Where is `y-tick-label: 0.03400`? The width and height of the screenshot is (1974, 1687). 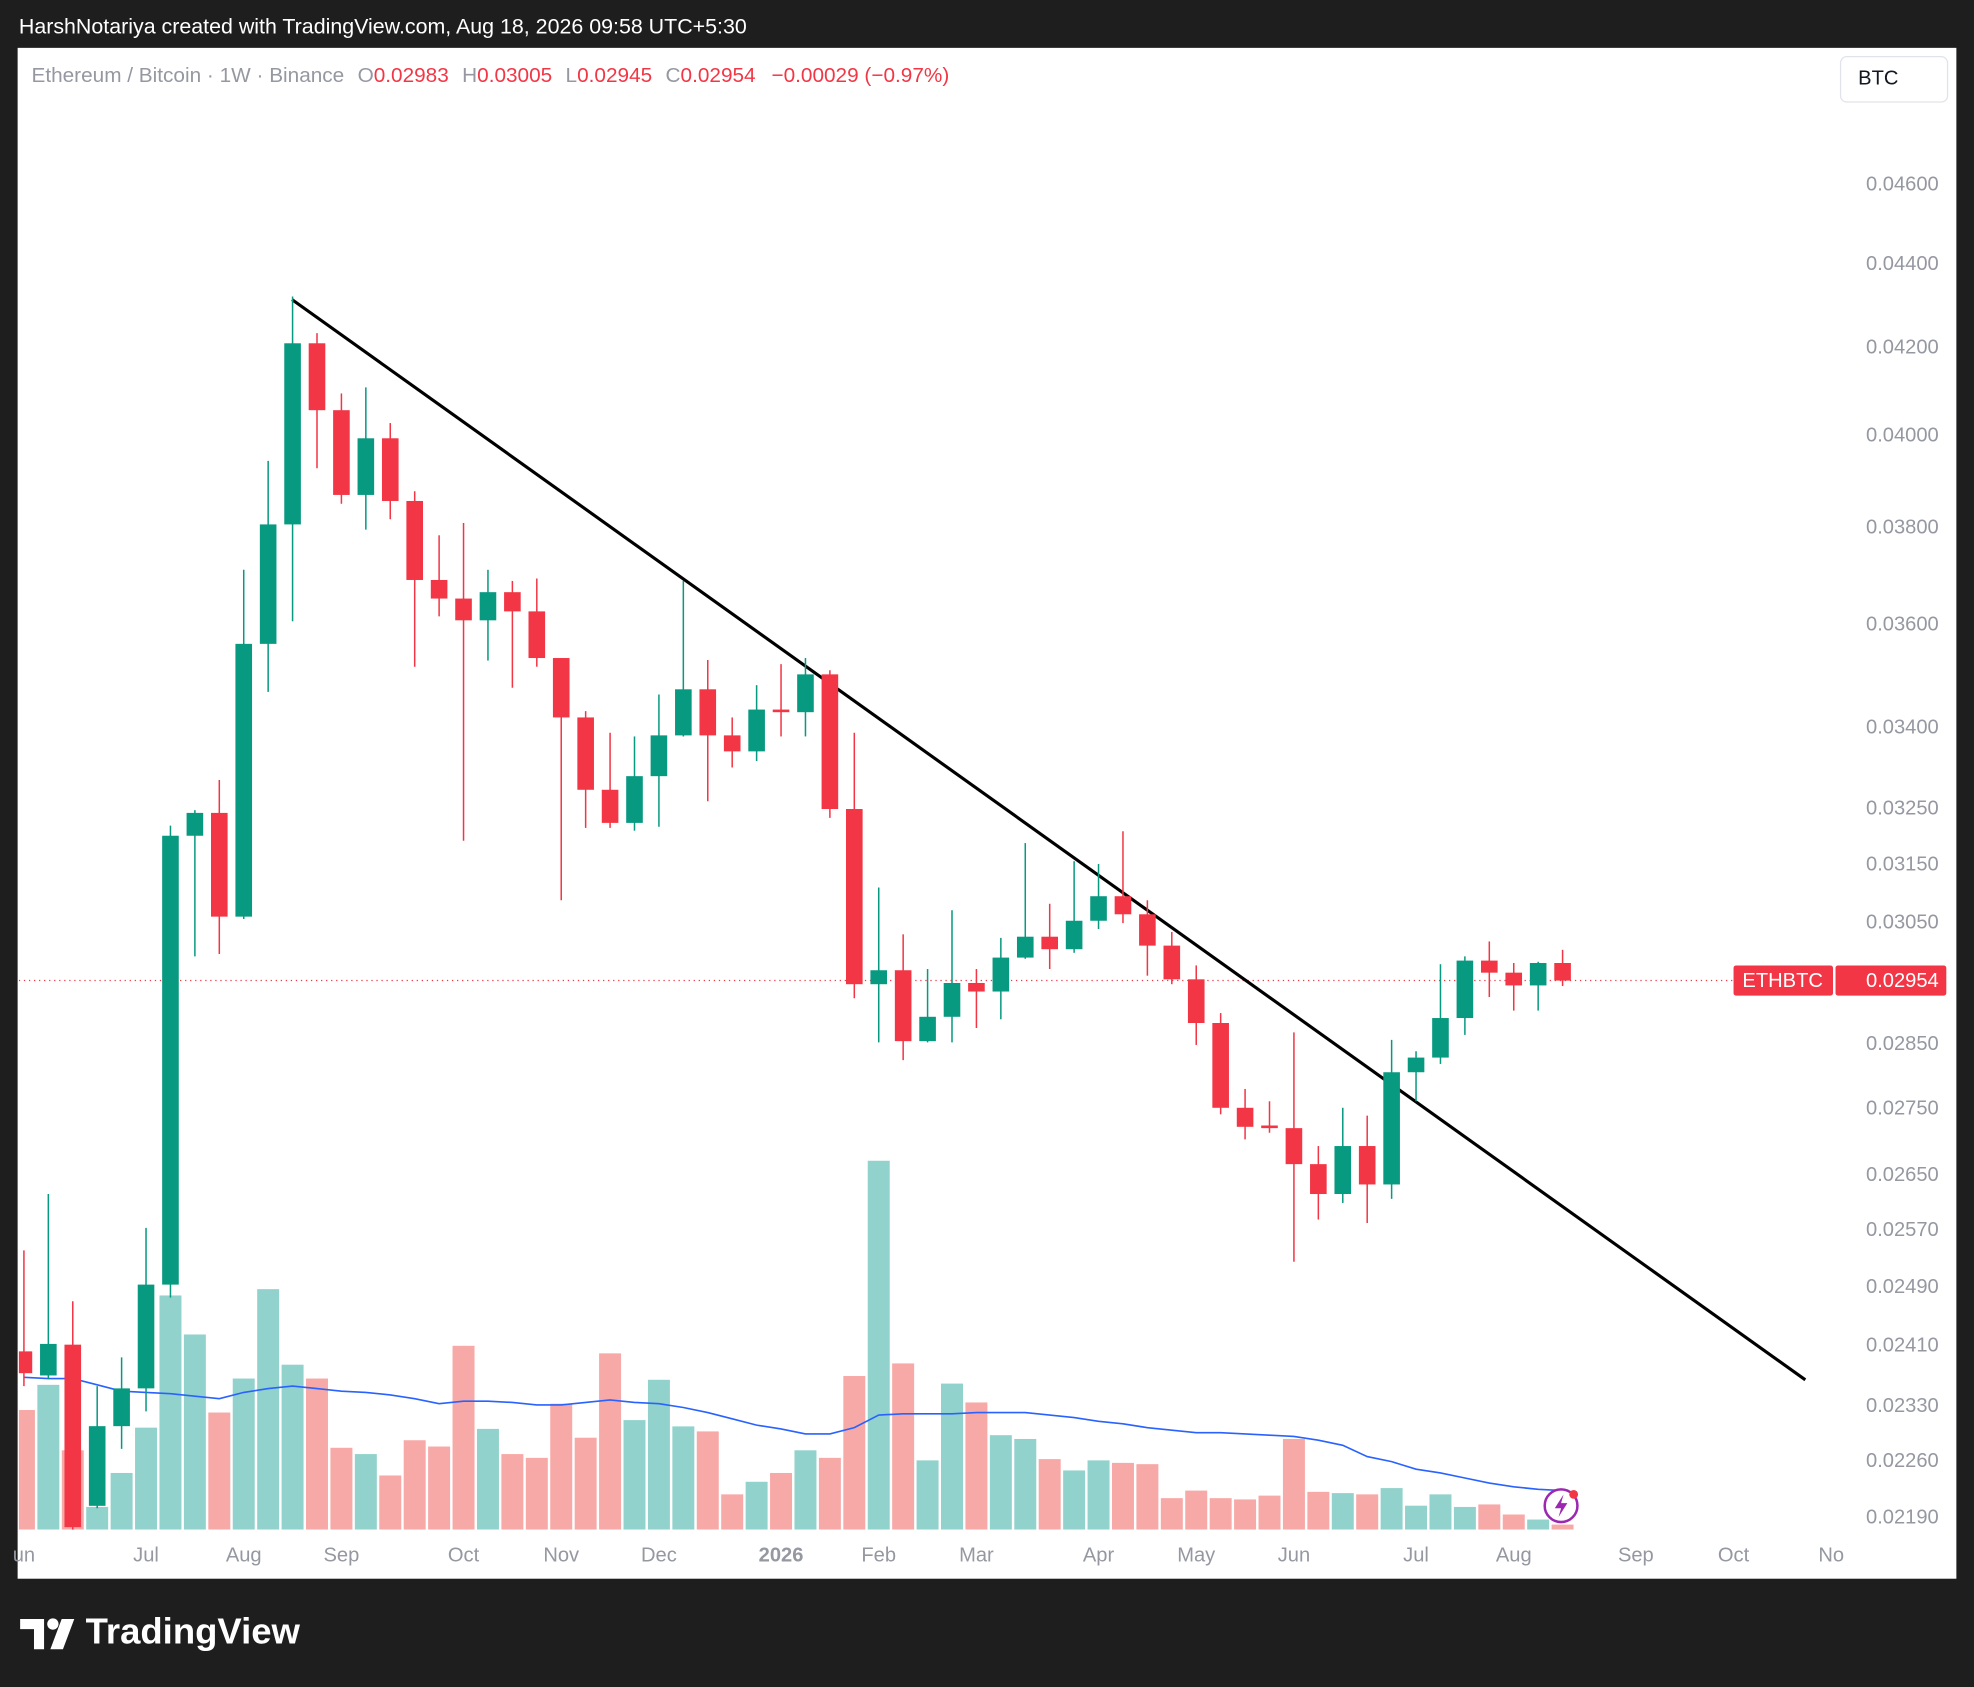 y-tick-label: 0.03400 is located at coordinates (1902, 727).